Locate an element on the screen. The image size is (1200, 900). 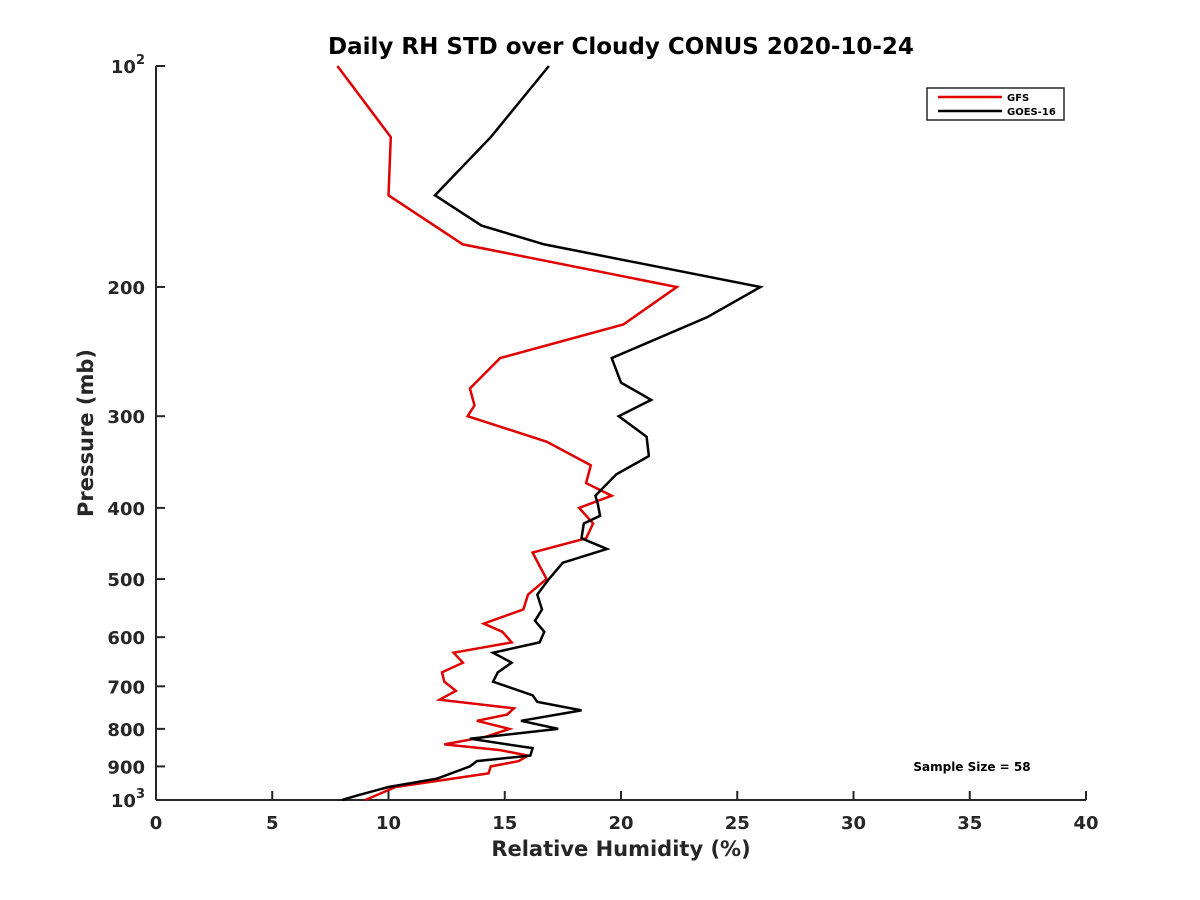
legend-box is located at coordinates (995, 104).